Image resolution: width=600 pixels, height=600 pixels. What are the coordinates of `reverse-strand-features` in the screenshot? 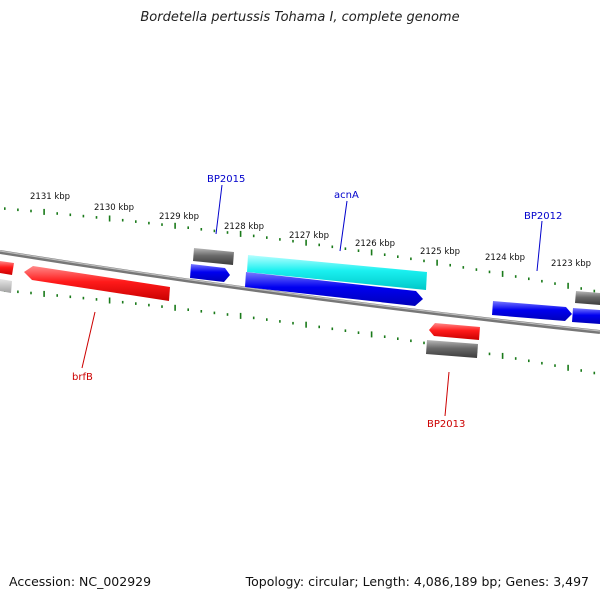 It's located at (252, 312).